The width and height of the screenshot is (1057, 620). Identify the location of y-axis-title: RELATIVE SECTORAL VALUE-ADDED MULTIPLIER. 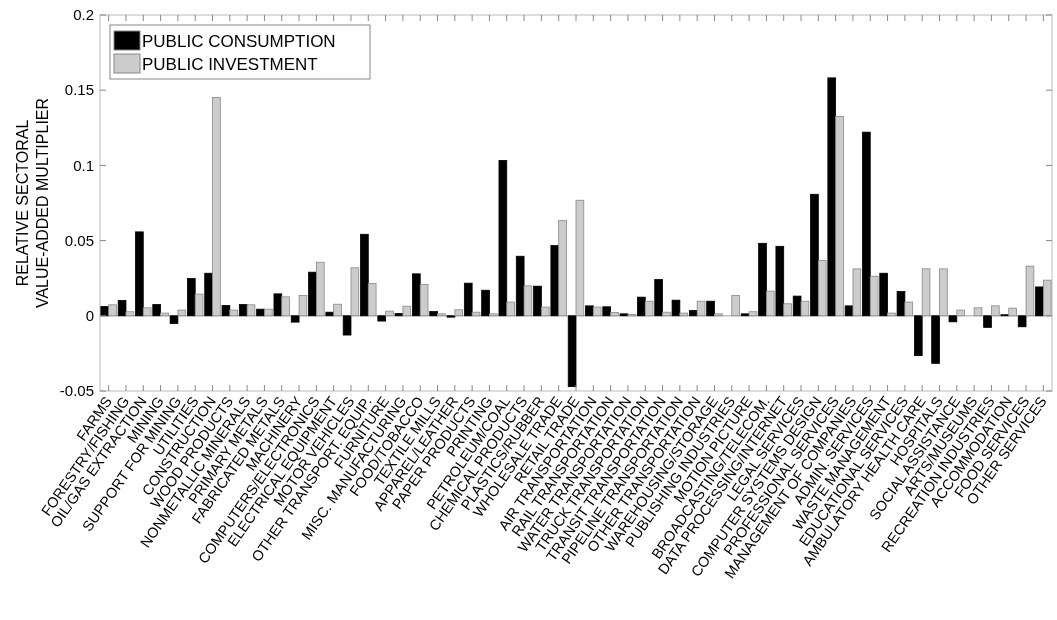
(32, 203).